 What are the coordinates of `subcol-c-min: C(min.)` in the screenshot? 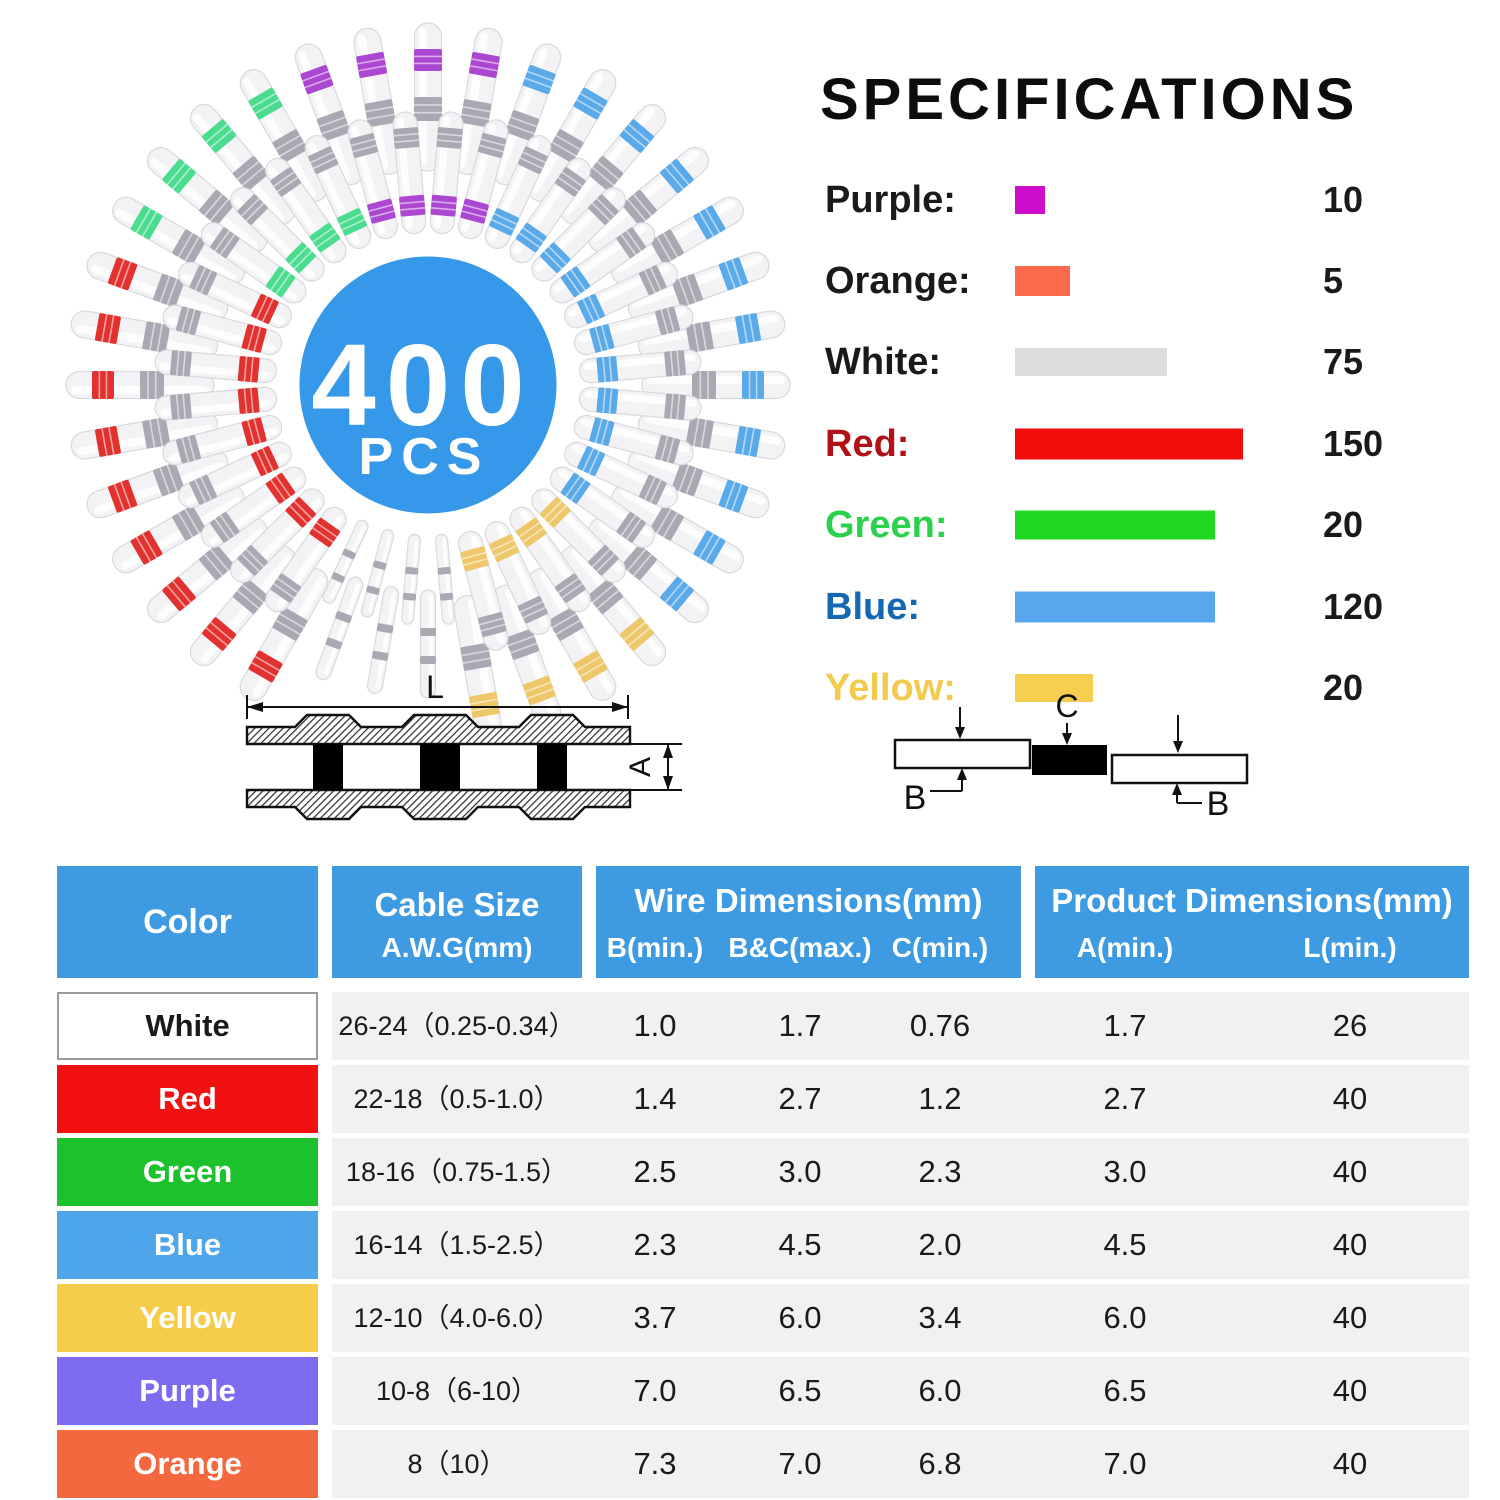 It's located at (940, 947).